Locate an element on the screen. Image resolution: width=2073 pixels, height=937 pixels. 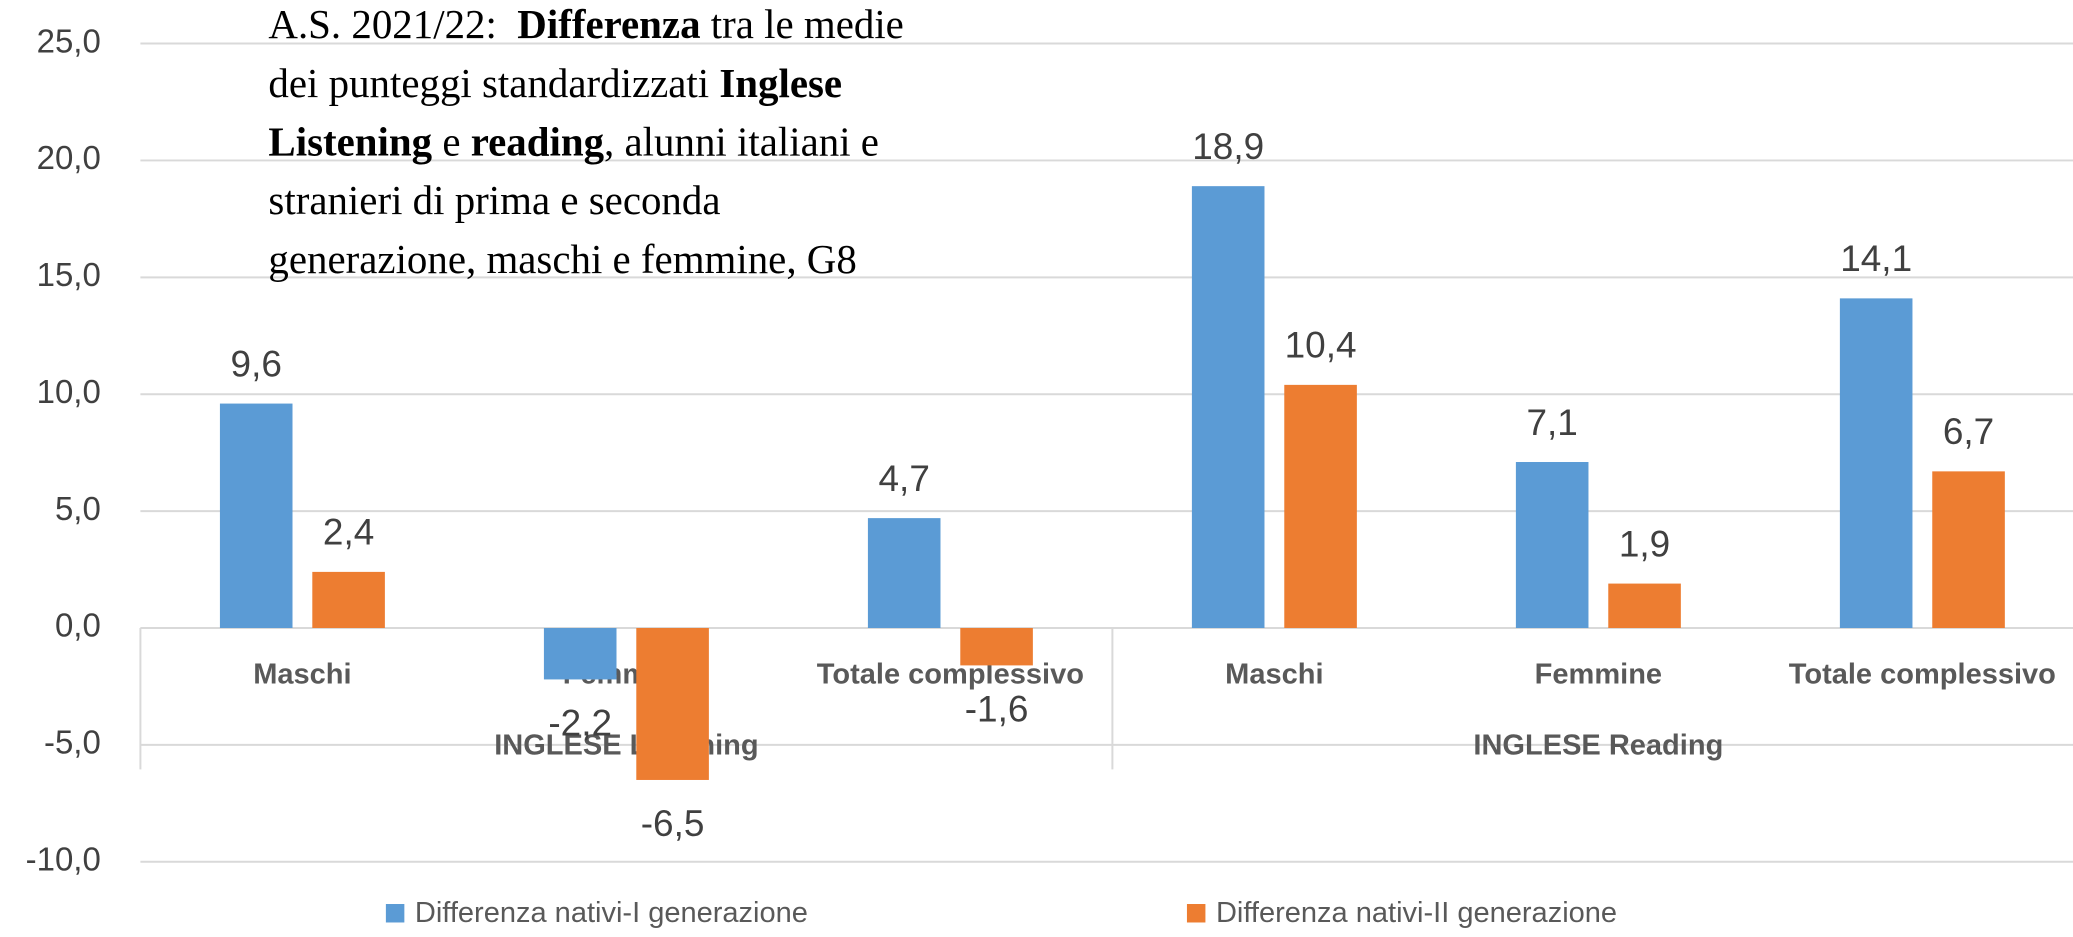
y-tick-label: 5,0 is located at coordinates (78, 508).